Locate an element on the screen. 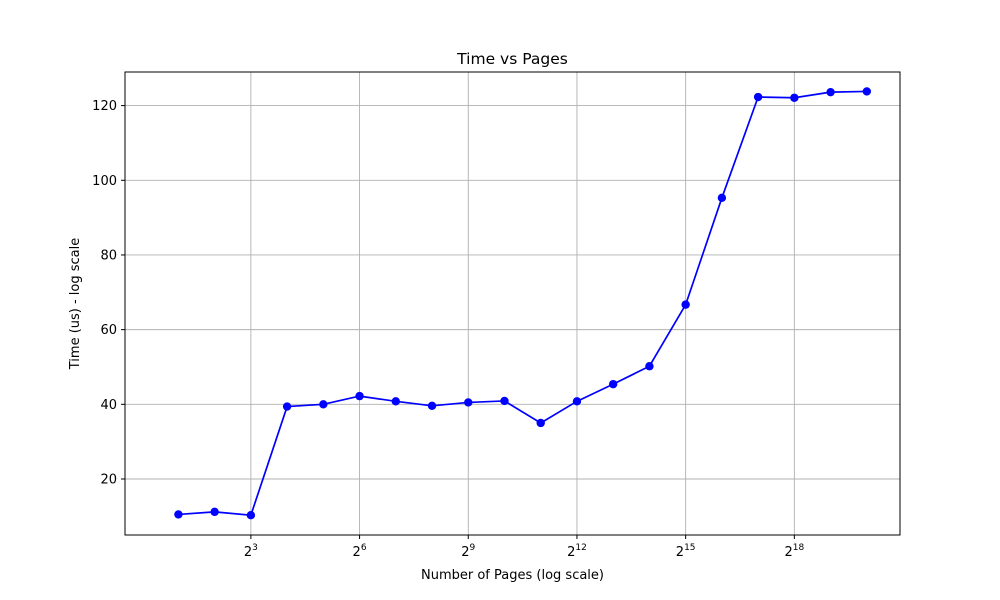  y-tick-label: 120 is located at coordinates (104, 106).